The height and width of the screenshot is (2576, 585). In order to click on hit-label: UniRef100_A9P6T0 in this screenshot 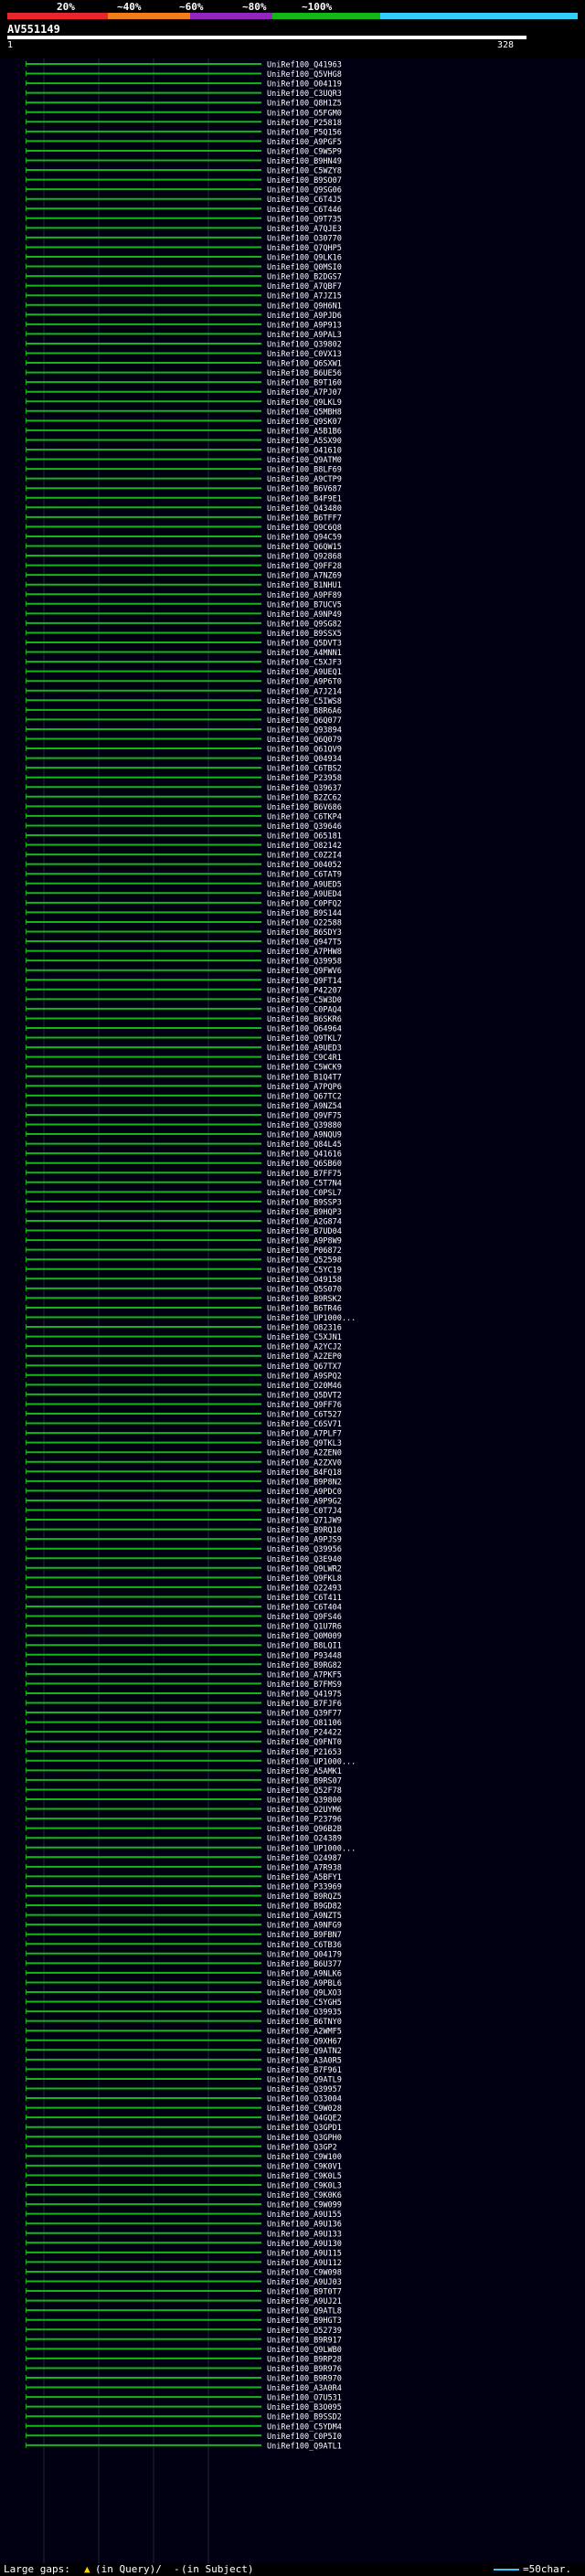, I will do `click(304, 682)`.